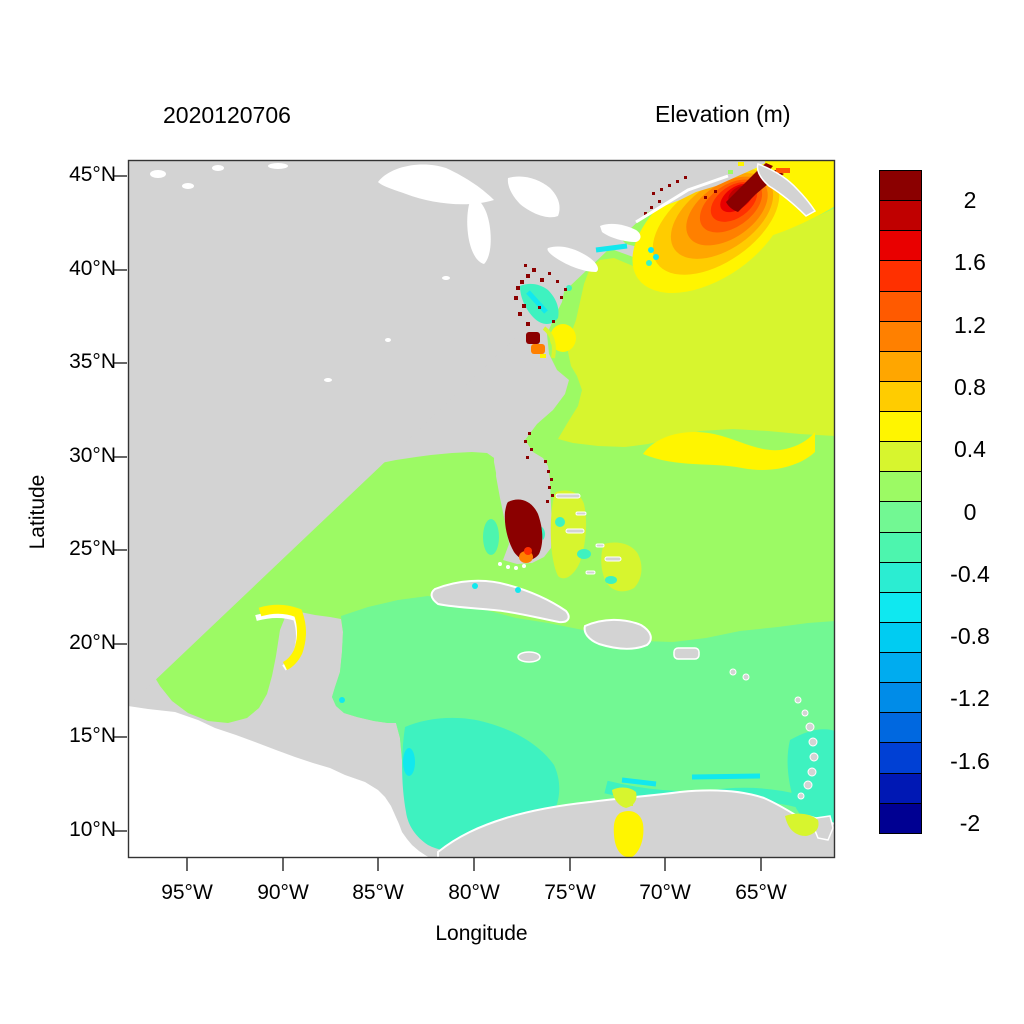 The image size is (1024, 1024). Describe the element at coordinates (279, 782) in the screenshot. I see `pacific-outside-domain-white` at that location.